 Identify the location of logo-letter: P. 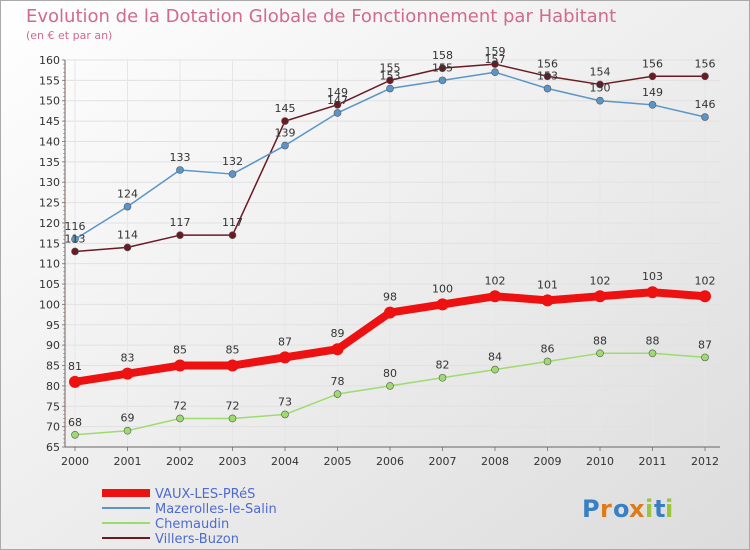
(591, 509).